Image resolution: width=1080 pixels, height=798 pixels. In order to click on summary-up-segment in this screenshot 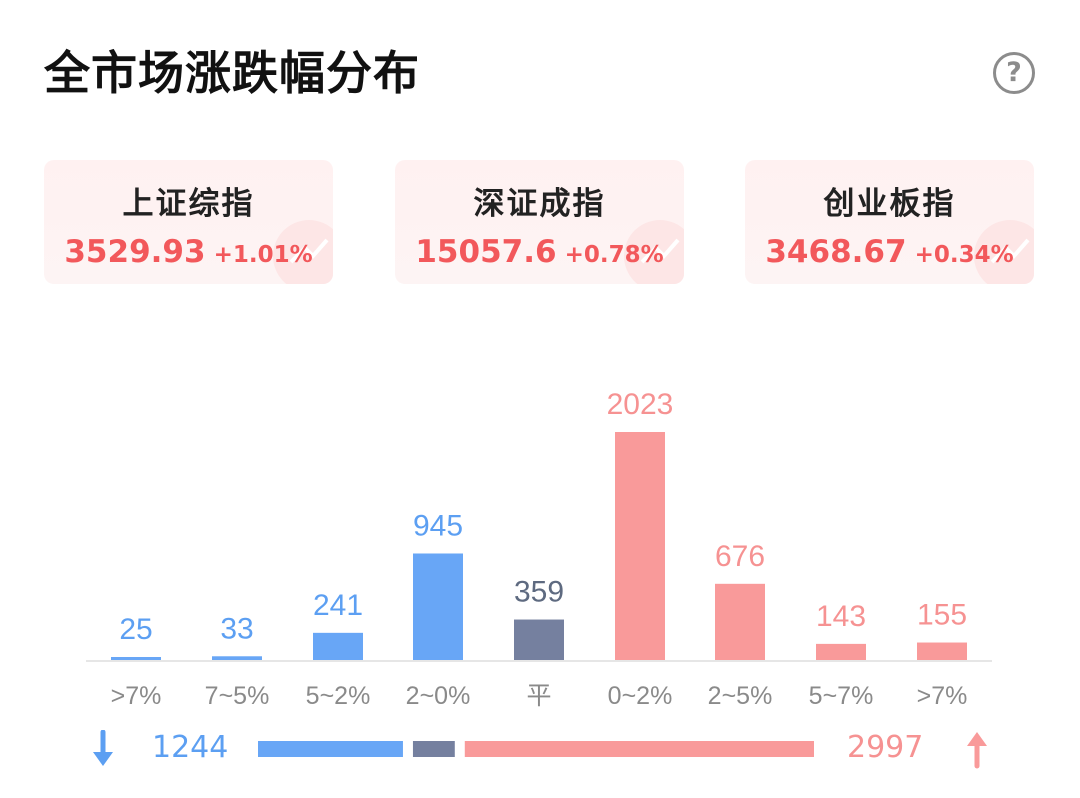, I will do `click(639, 749)`.